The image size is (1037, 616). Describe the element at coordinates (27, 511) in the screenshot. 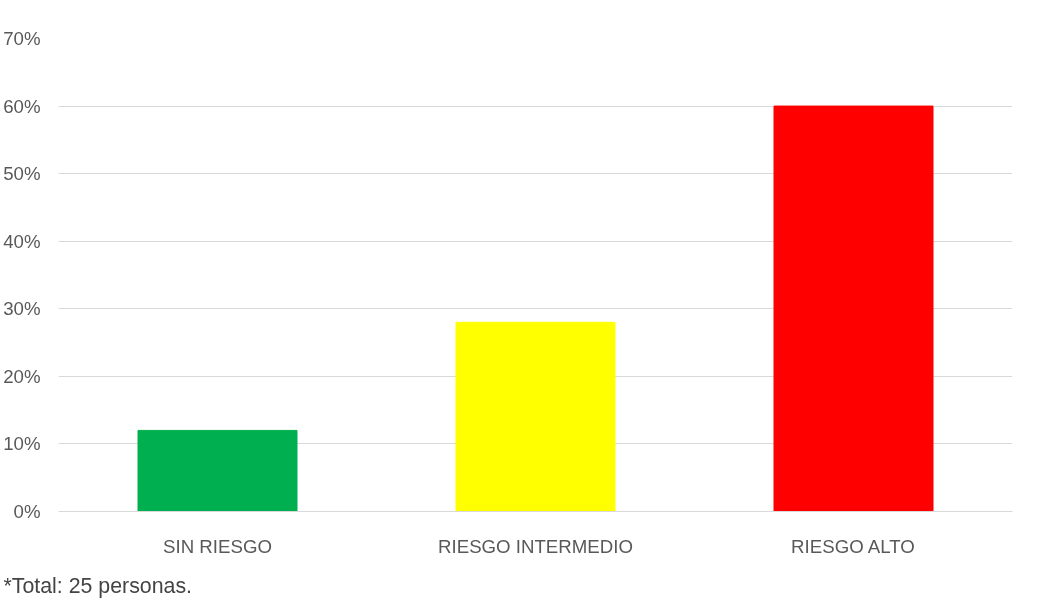

I see `y-tick-label: 0%` at that location.